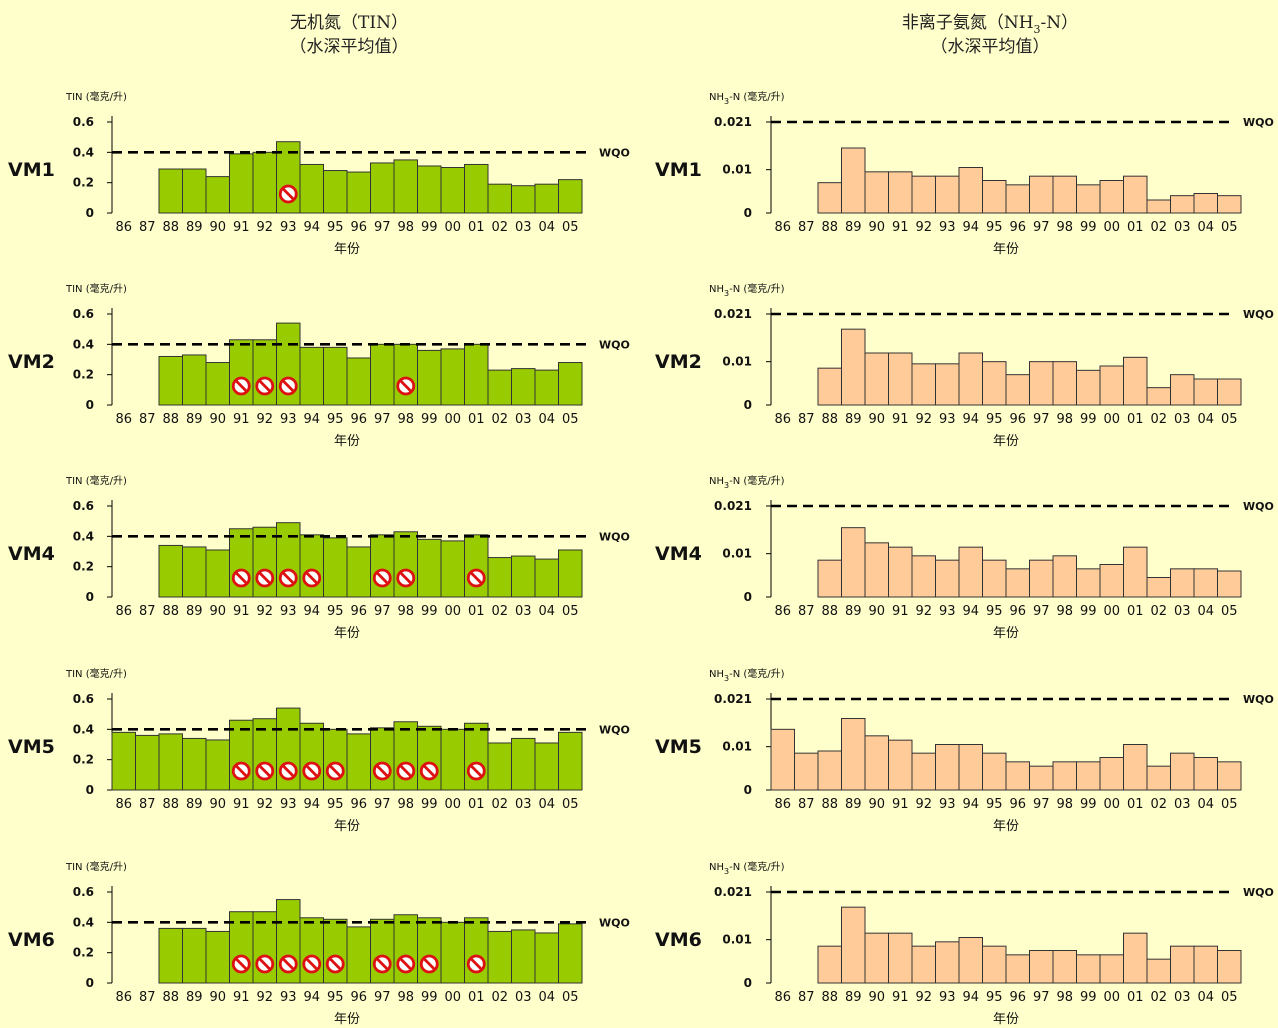 The height and width of the screenshot is (1028, 1278). Describe the element at coordinates (83, 760) in the screenshot. I see `y-tick-label: 0.2` at that location.